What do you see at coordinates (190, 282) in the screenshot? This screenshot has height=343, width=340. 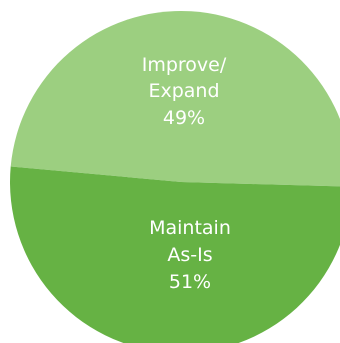 I see `slice-label-maintain-percent: 51%` at bounding box center [190, 282].